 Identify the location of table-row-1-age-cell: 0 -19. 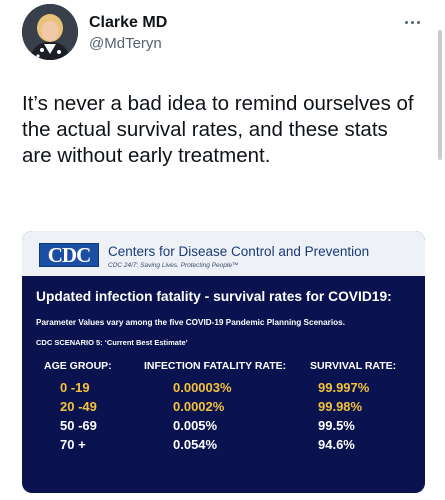
(75, 387).